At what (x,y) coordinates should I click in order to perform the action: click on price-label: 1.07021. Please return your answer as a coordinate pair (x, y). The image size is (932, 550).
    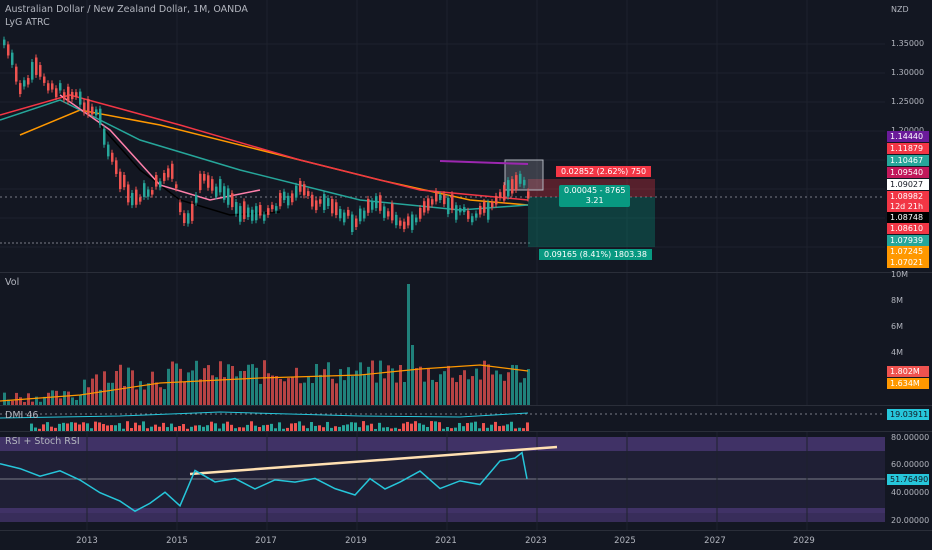
    Looking at the image, I should click on (908, 262).